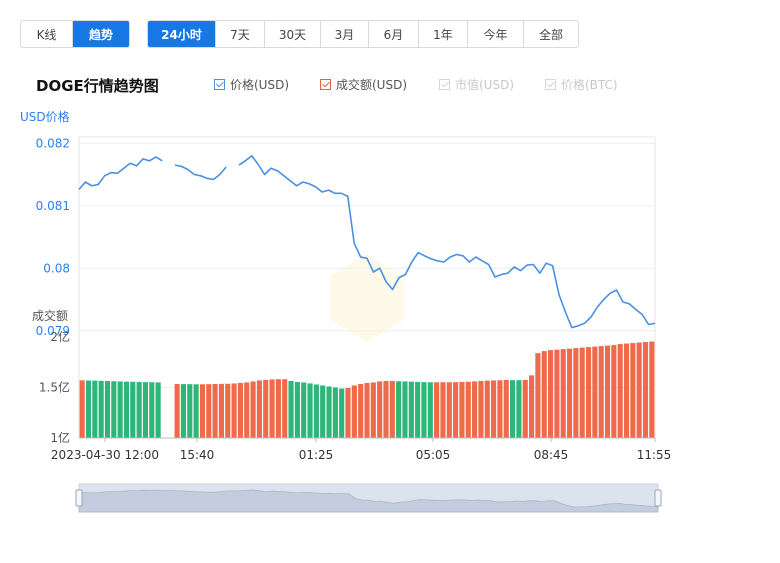 The image size is (780, 563). I want to click on x-tick-label: 08:45, so click(551, 455).